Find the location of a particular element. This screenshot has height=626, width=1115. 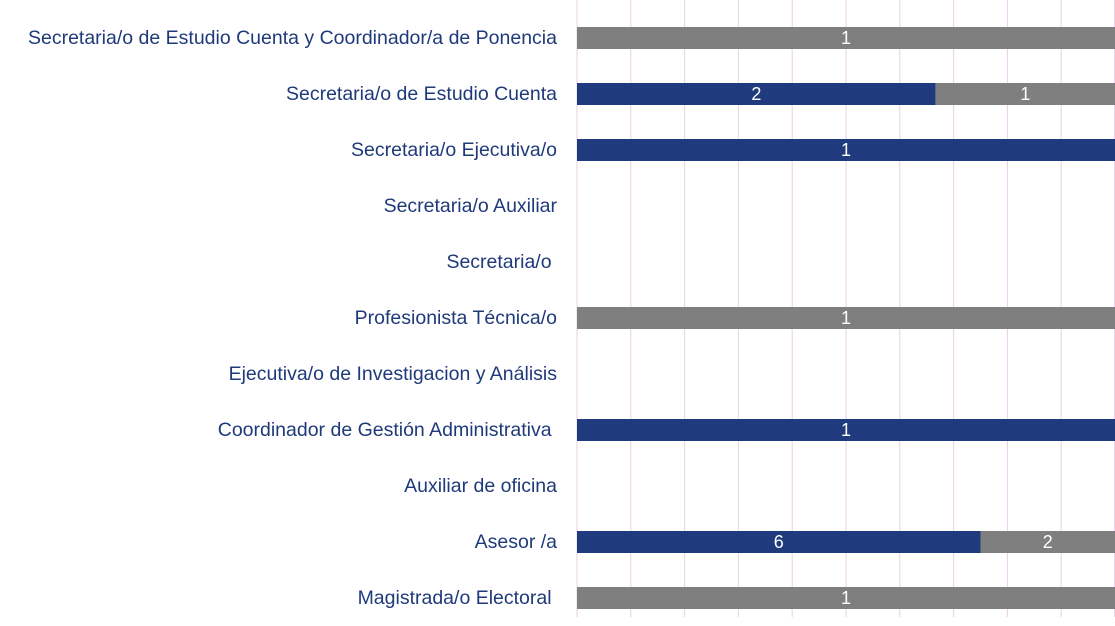

category-label-box: Asesor /a is located at coordinates (278, 542).